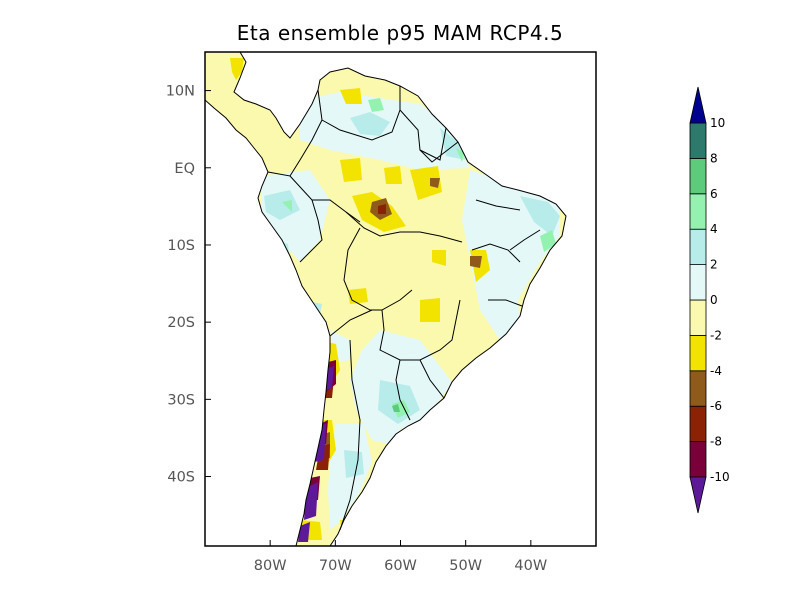 The image size is (800, 600). I want to click on colorbar: -10 -8 -6 -4 -2 0 2 4 6 8 10, so click(709, 300).